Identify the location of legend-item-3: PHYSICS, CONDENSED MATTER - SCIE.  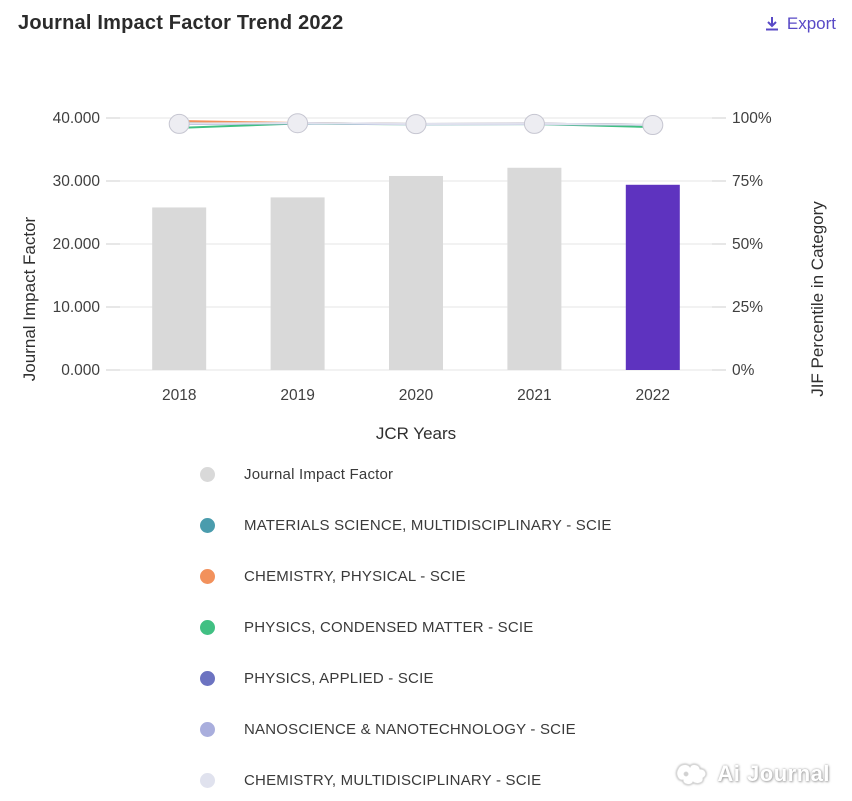
(526, 627).